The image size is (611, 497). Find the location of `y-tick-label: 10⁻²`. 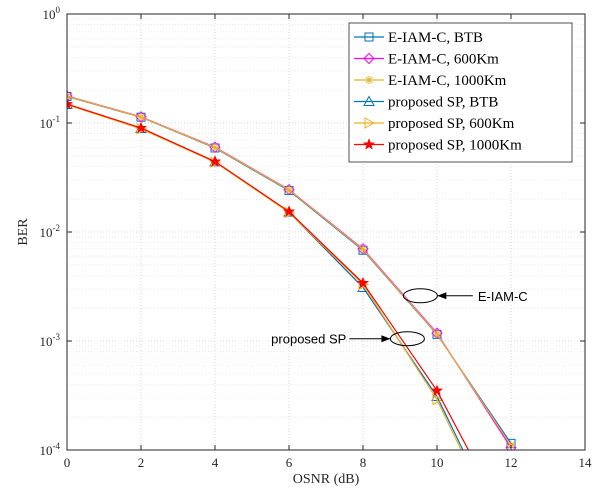

y-tick-label: 10⁻² is located at coordinates (50, 231).